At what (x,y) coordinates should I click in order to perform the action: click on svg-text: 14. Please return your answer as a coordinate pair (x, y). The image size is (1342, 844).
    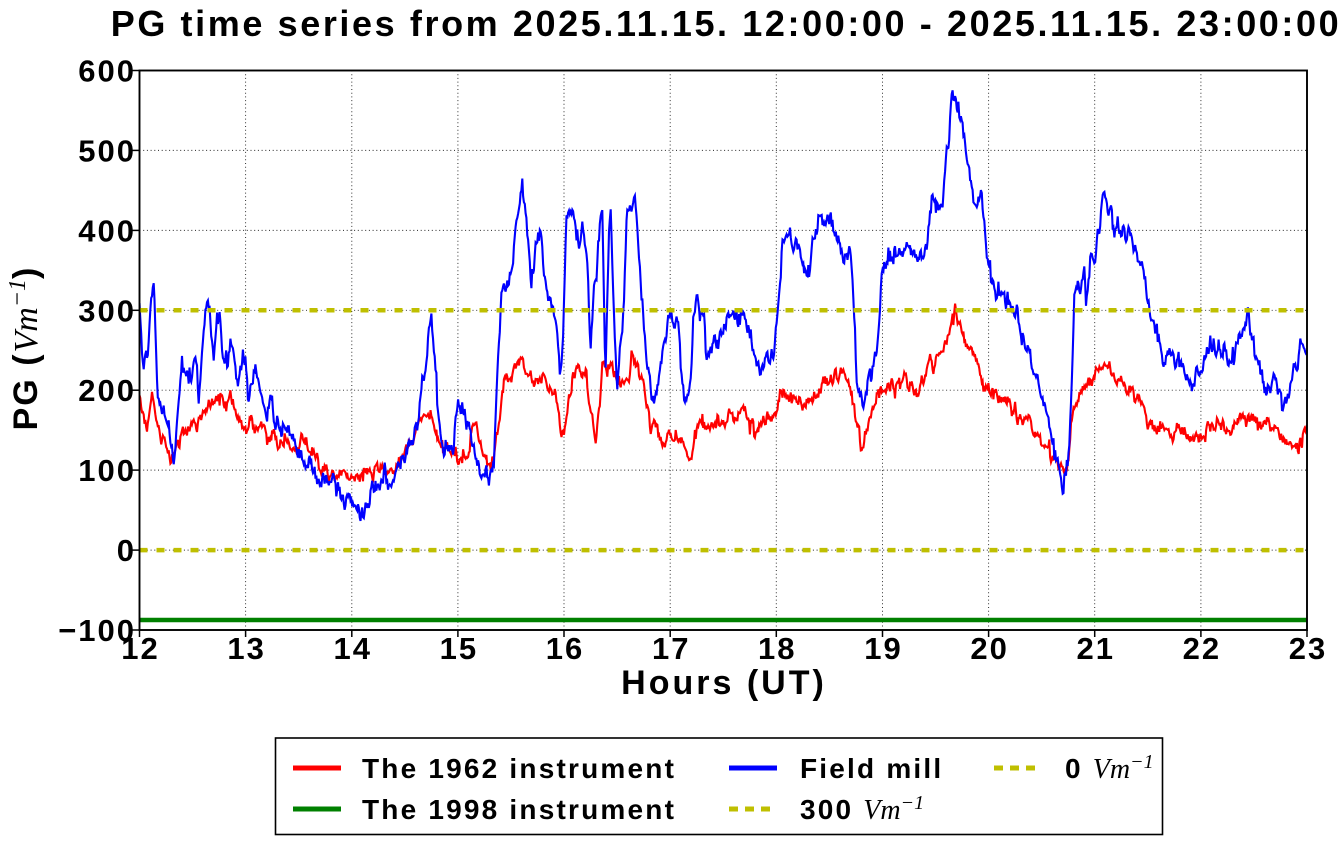
    Looking at the image, I should click on (353, 648).